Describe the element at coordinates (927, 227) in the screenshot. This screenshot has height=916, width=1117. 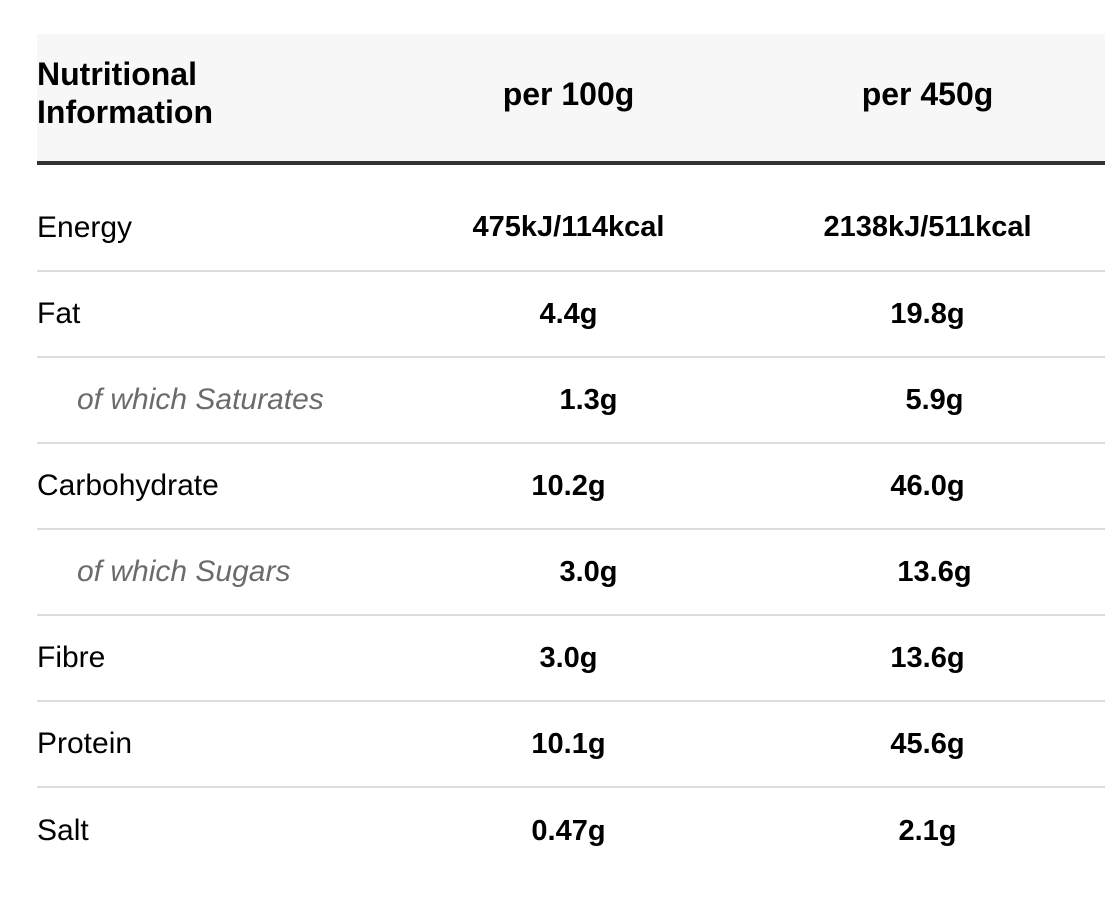
I see `value-per-450g: 2138kJ/511kcal` at that location.